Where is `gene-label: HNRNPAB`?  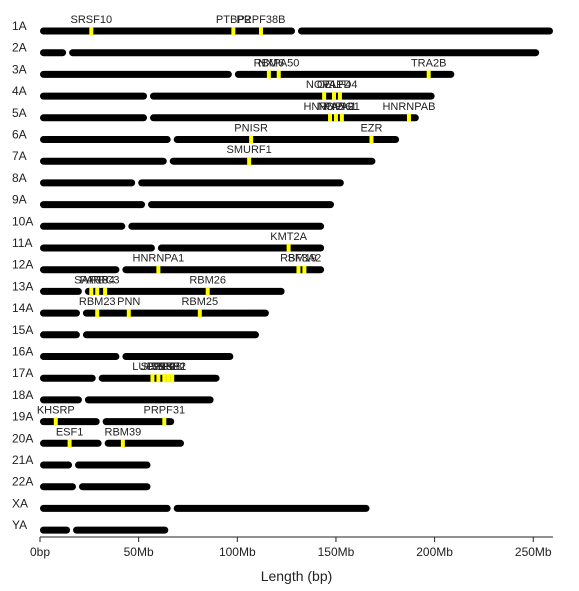 gene-label: HNRNPAB is located at coordinates (408, 107).